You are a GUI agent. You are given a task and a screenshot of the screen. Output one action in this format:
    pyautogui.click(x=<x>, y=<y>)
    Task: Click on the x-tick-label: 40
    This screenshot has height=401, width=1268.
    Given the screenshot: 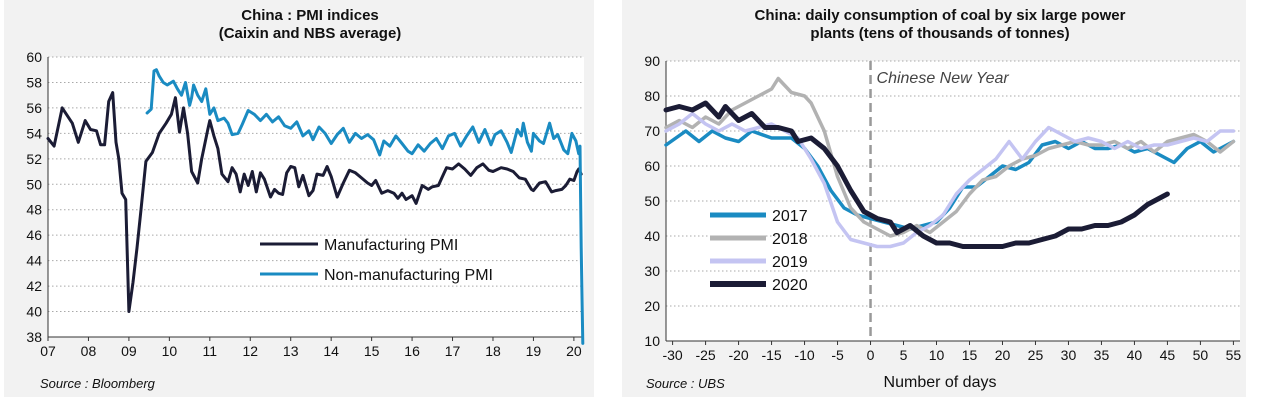 What is the action you would take?
    pyautogui.click(x=1135, y=355)
    